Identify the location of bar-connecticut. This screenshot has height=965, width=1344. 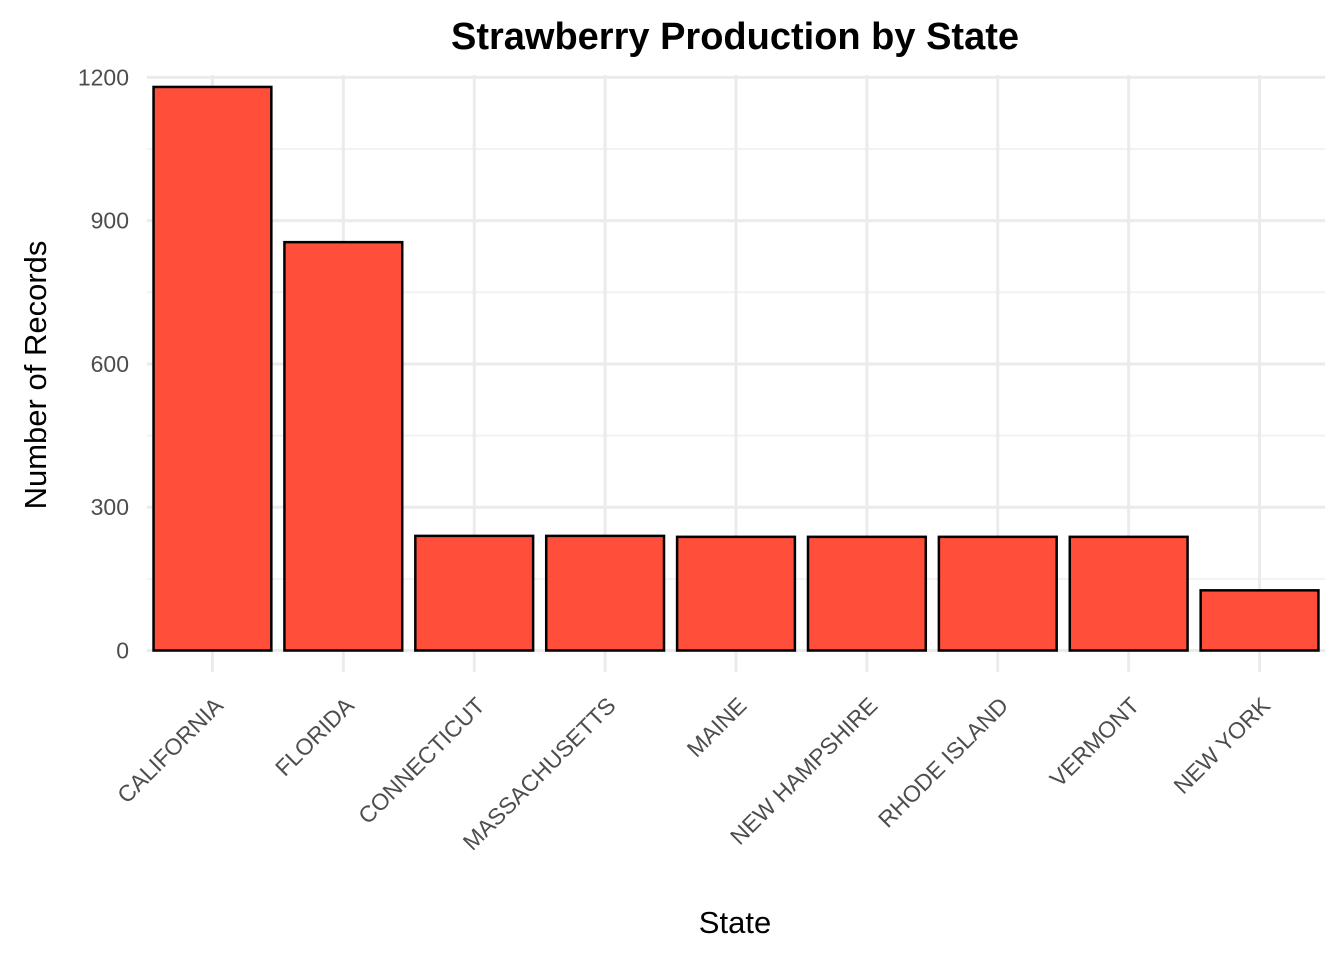
(474, 593).